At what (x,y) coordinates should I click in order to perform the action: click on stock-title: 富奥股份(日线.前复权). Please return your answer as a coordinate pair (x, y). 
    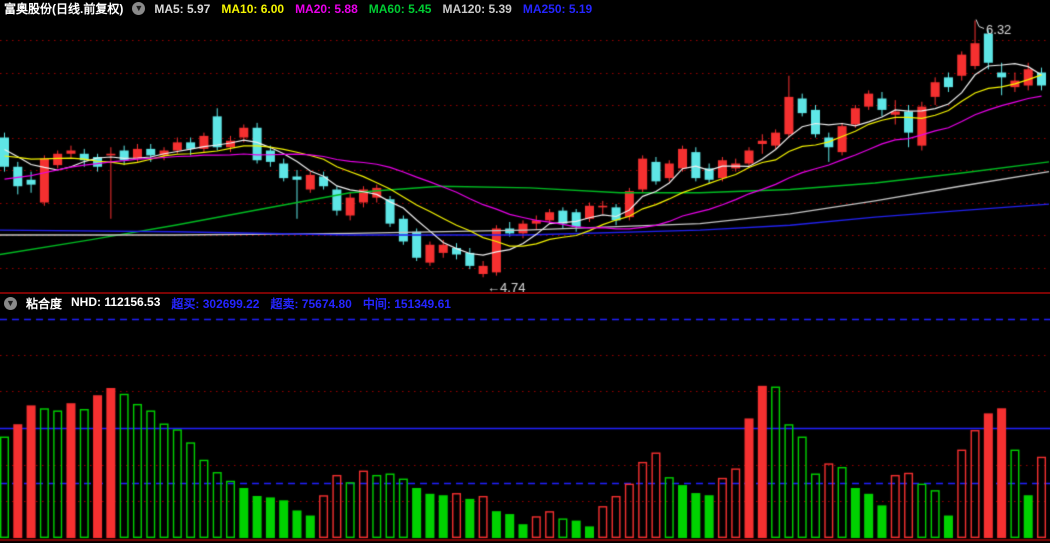
    Looking at the image, I should click on (64, 9).